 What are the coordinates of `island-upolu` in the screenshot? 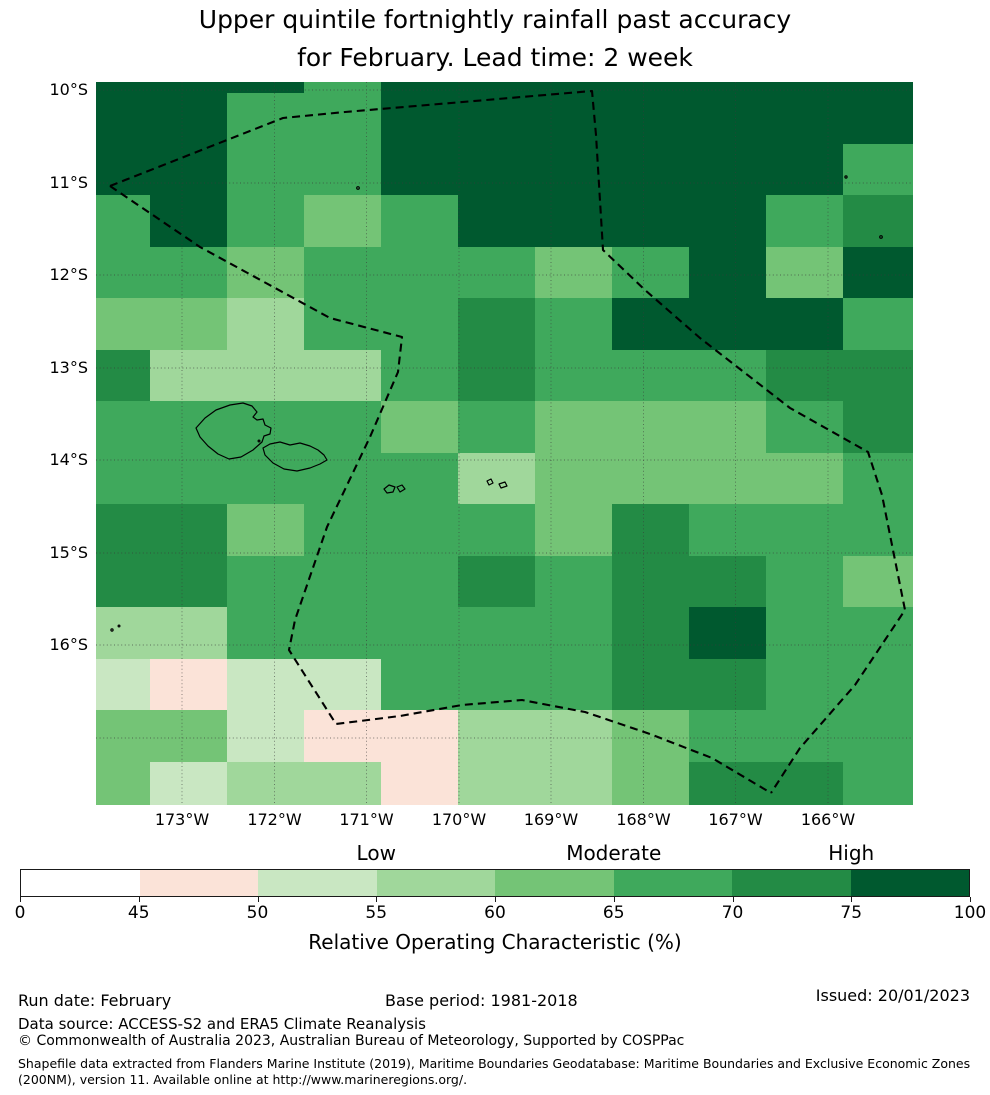 It's located at (295, 456).